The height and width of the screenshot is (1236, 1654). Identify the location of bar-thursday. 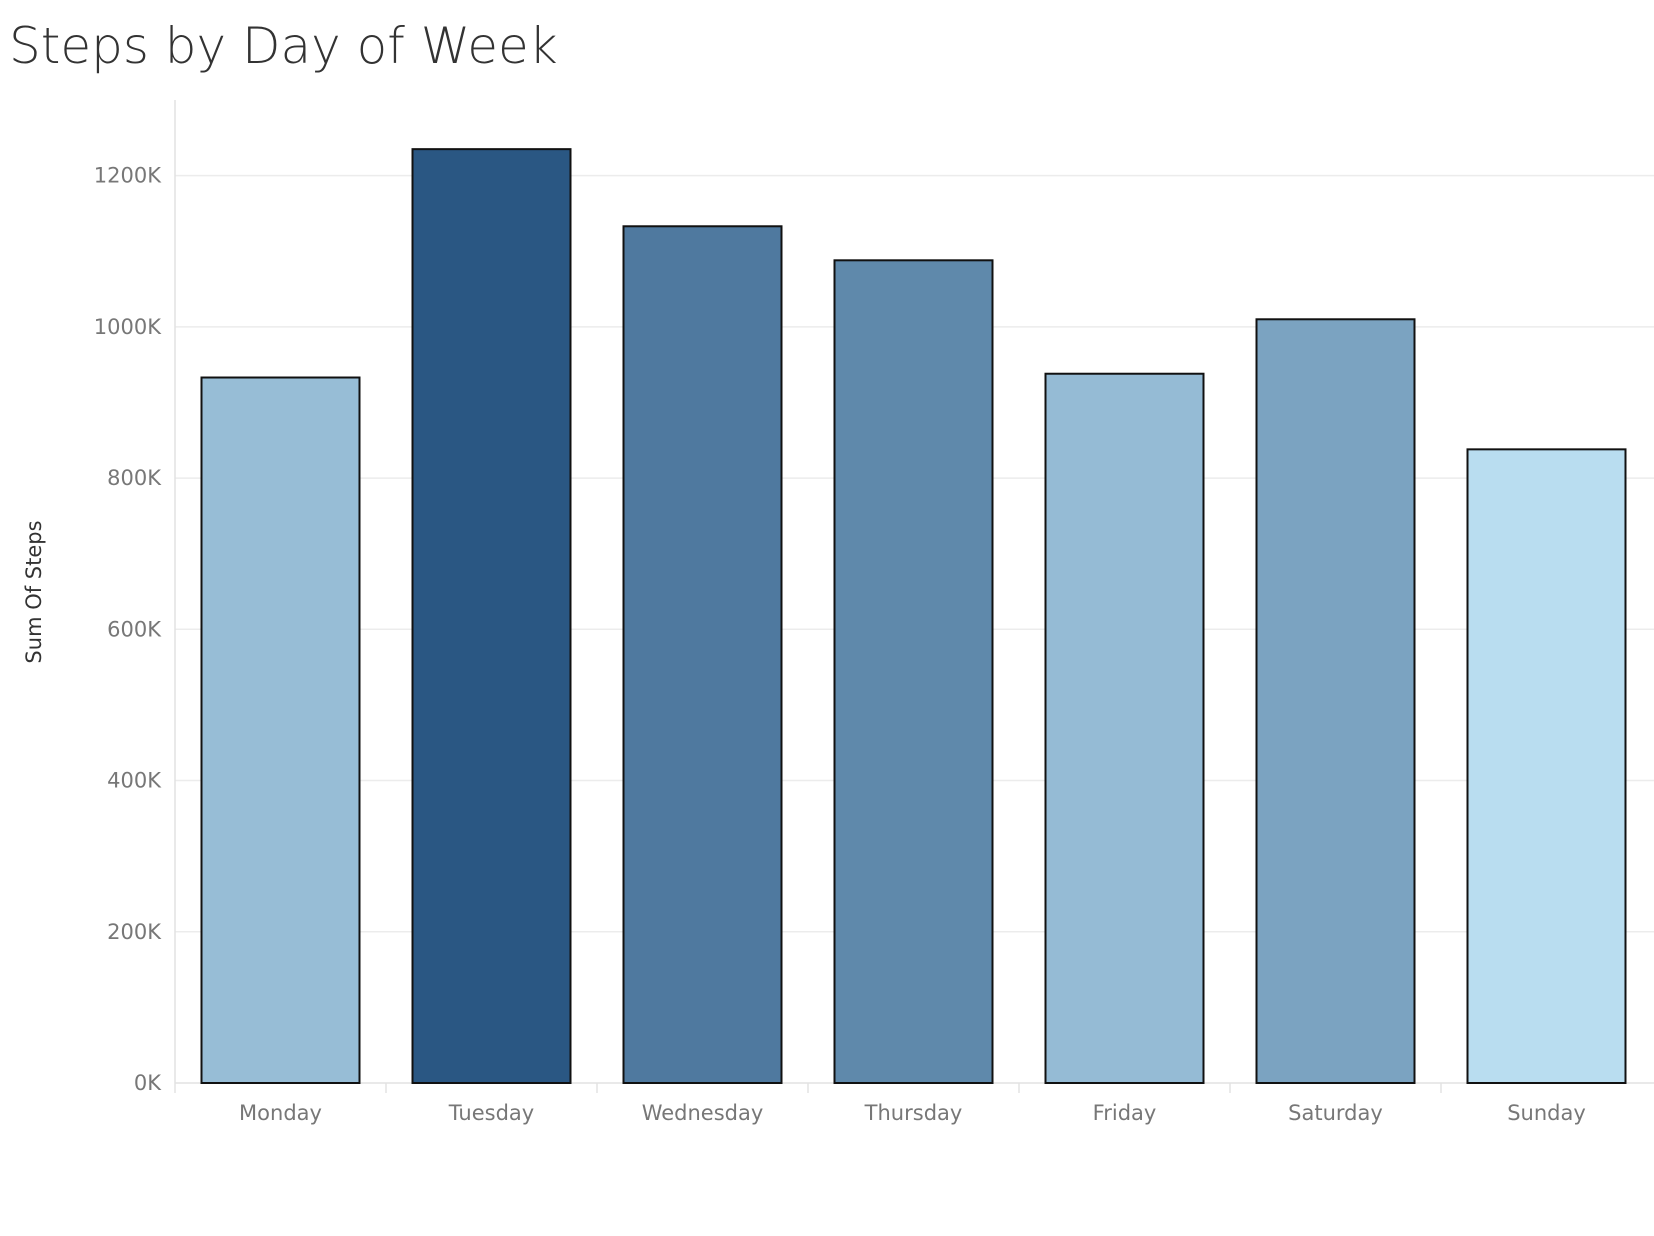
(913, 671).